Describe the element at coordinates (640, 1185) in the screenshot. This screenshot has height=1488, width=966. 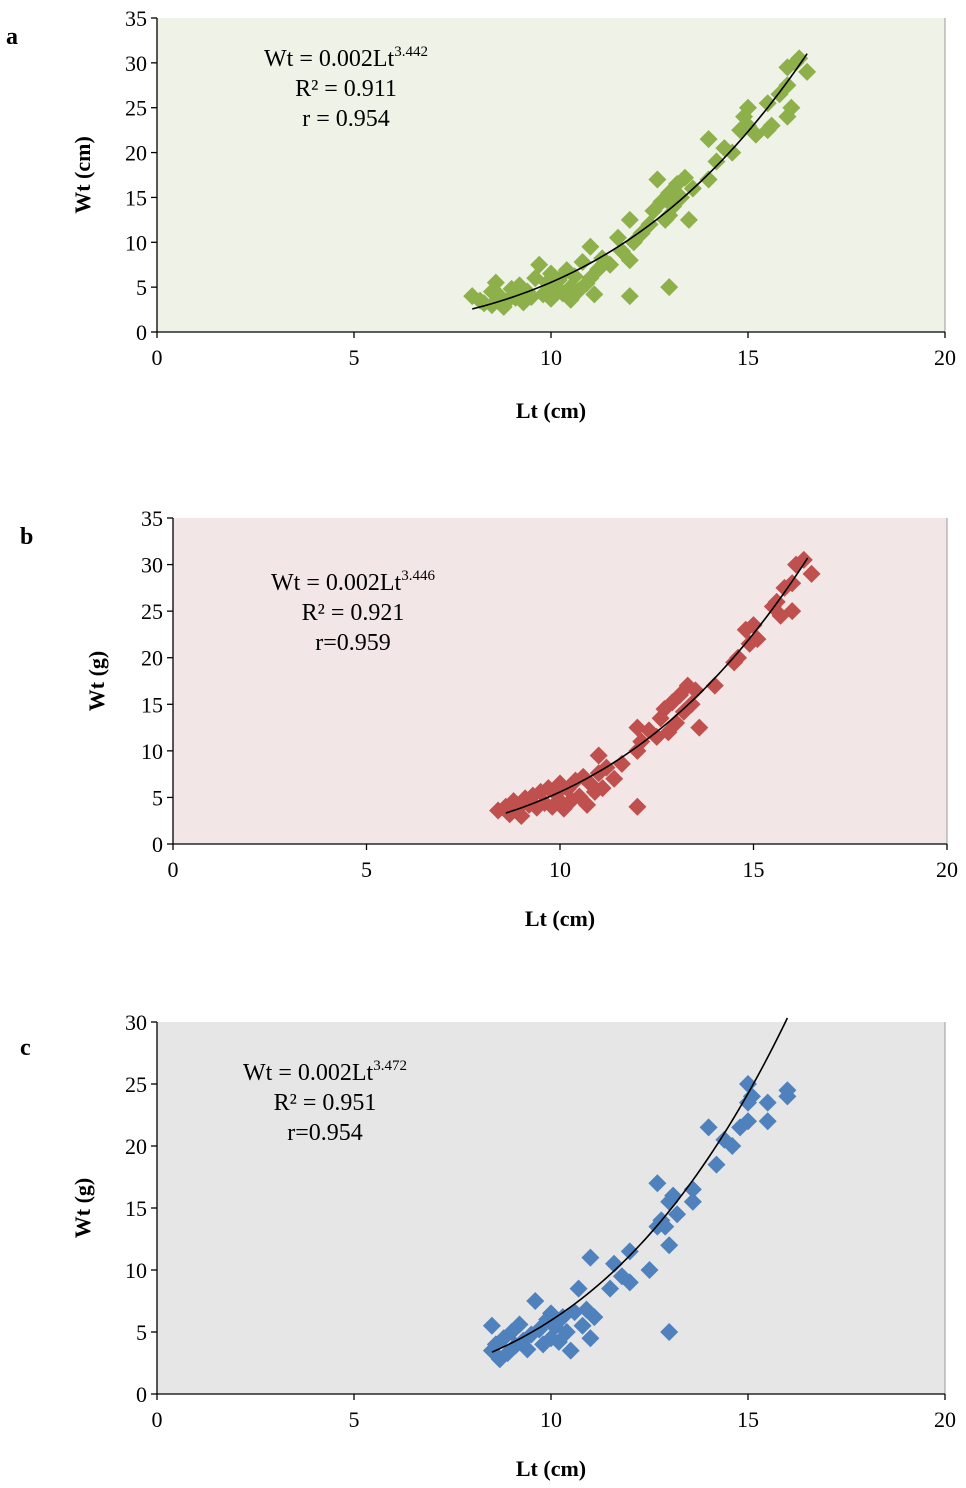
I see `trendline-c` at that location.